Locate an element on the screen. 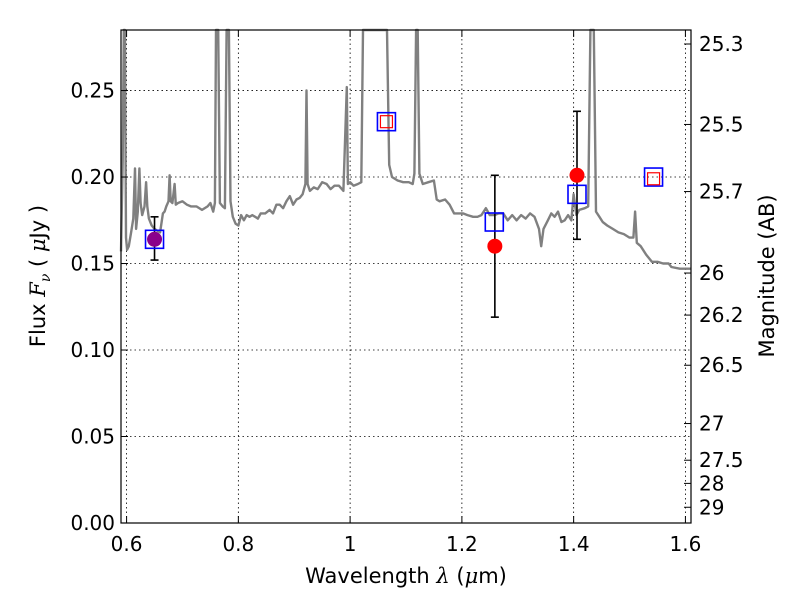  mag-tick-label: 25.3 is located at coordinates (721, 44).